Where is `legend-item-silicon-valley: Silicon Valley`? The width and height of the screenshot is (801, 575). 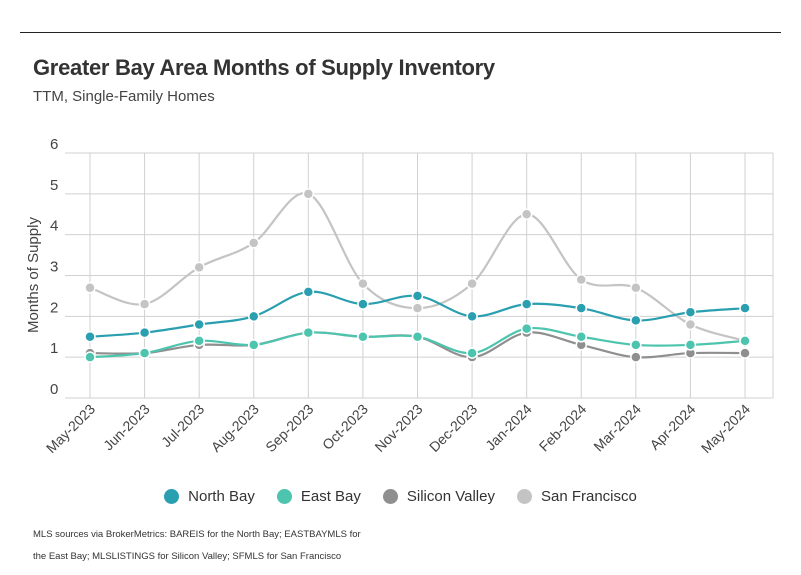 legend-item-silicon-valley: Silicon Valley is located at coordinates (438, 496).